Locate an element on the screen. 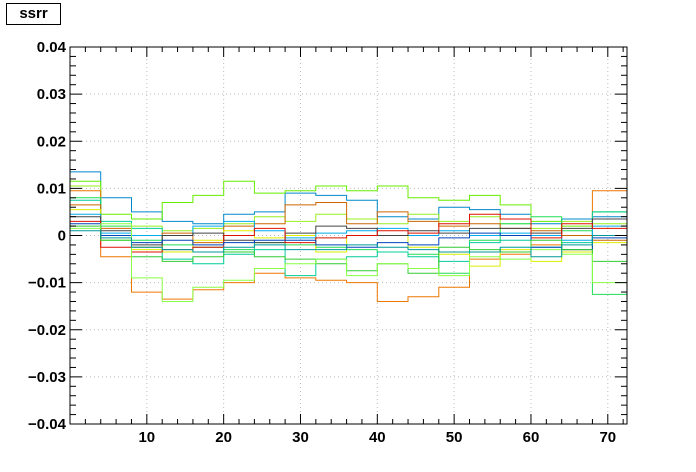 This screenshot has width=696, height=472. x-tick-label: 40 is located at coordinates (377, 437).